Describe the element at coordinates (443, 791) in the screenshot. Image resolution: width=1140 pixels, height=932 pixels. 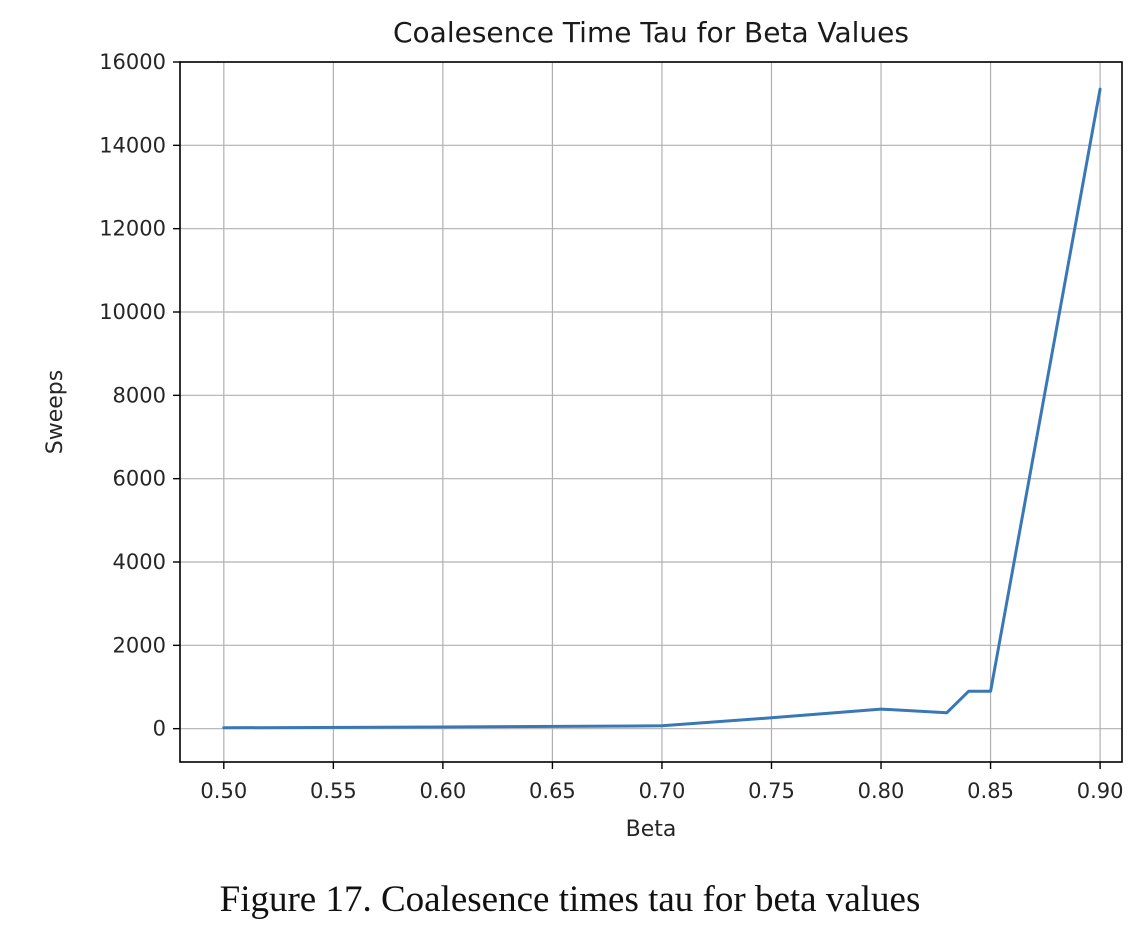
I see `x-tick-label: 0.60` at that location.